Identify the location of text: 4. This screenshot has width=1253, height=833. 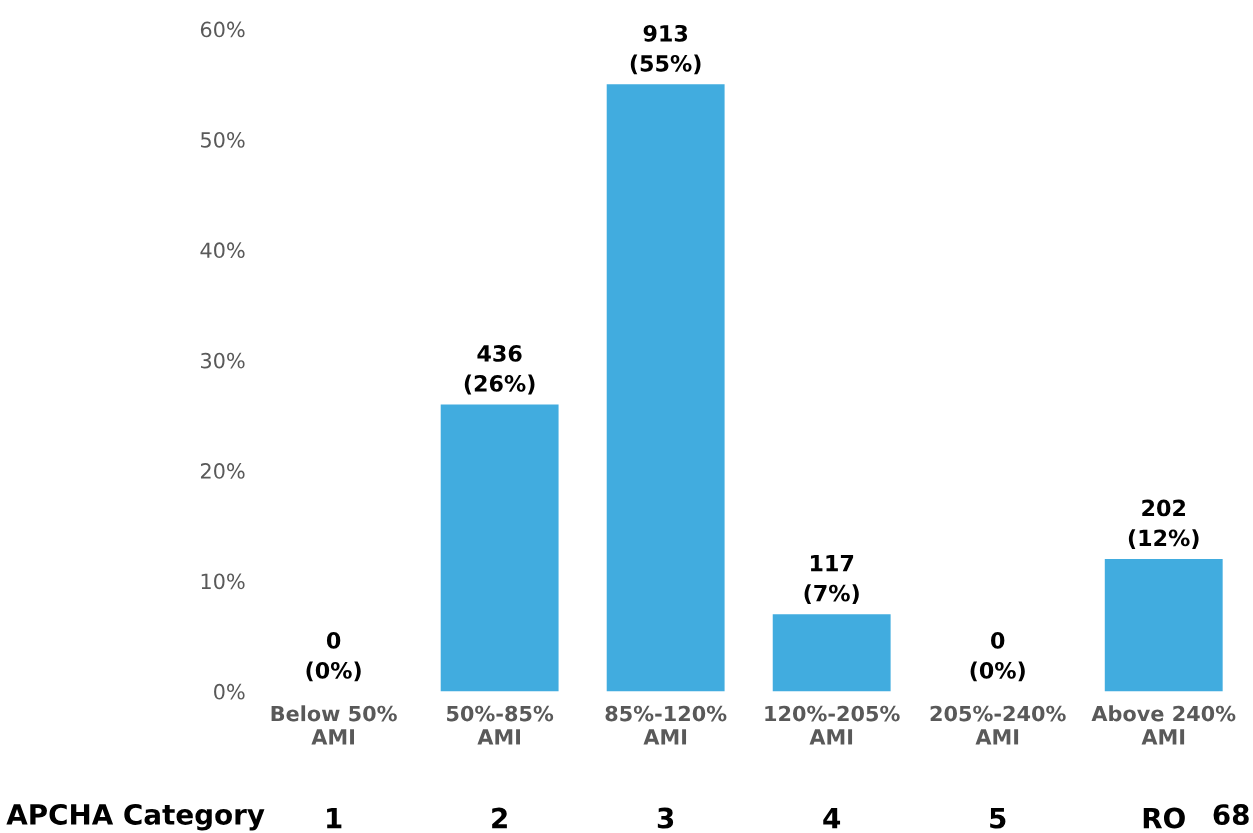
(832, 818).